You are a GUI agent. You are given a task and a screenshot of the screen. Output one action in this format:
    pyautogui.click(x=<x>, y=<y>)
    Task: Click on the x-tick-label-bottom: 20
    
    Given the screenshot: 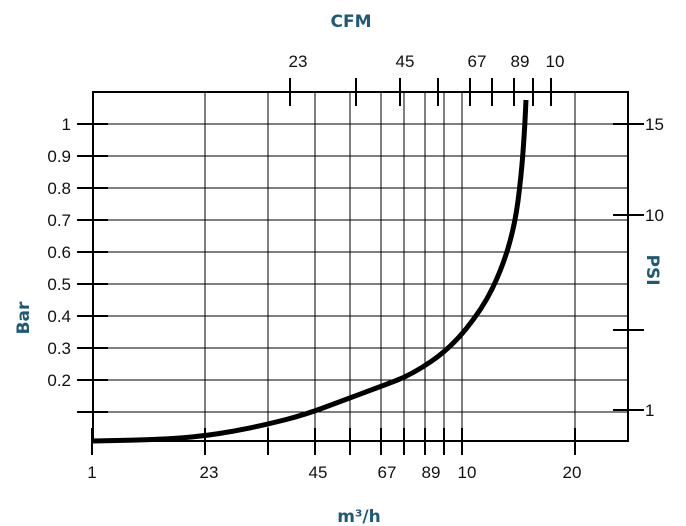 What is the action you would take?
    pyautogui.click(x=572, y=472)
    